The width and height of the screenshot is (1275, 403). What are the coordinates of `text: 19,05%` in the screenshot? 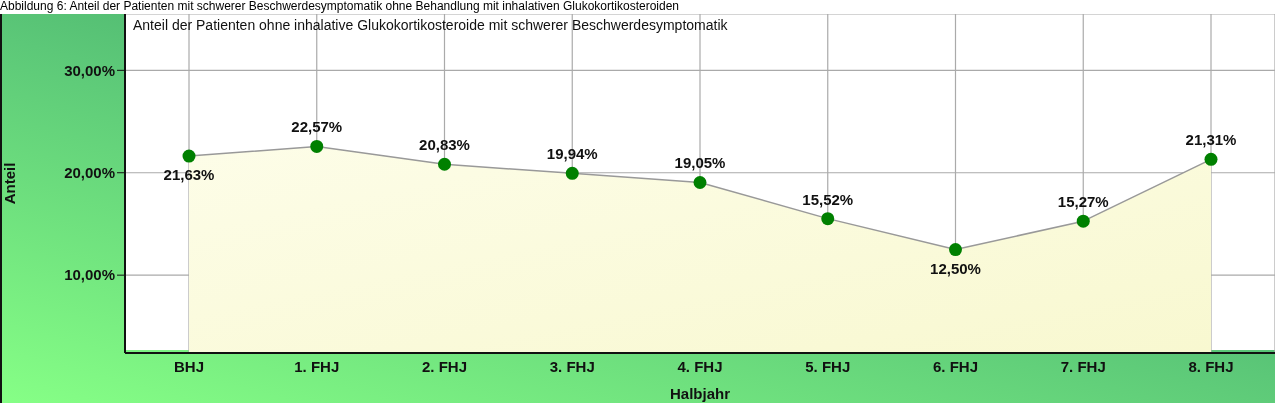 It's located at (700, 163).